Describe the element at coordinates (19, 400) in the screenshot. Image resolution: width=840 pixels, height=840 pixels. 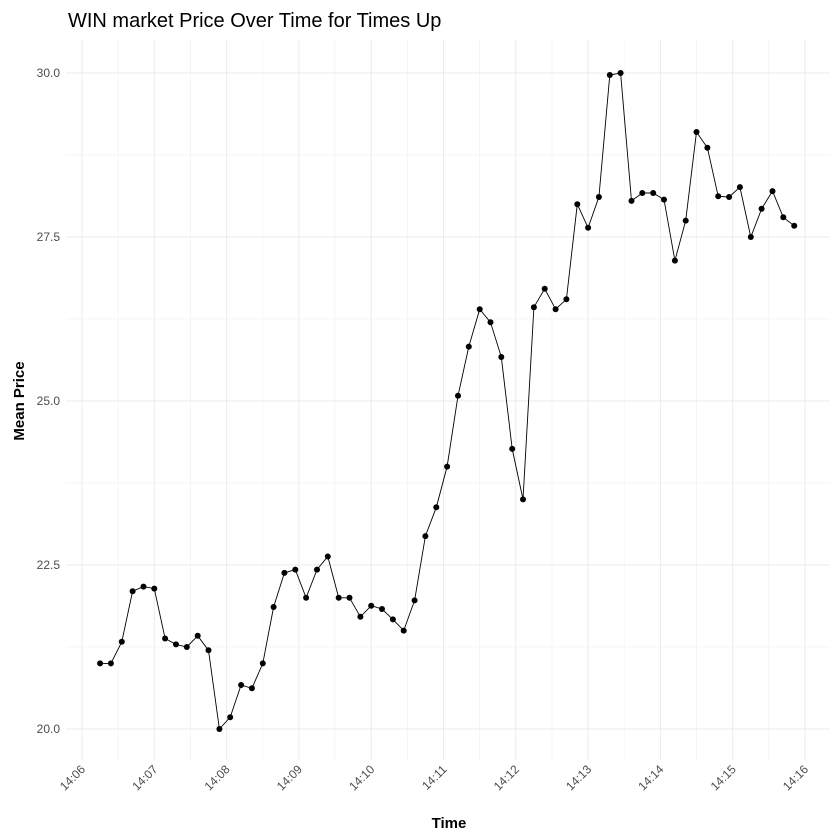
I see `y-axis-title: Mean Price` at that location.